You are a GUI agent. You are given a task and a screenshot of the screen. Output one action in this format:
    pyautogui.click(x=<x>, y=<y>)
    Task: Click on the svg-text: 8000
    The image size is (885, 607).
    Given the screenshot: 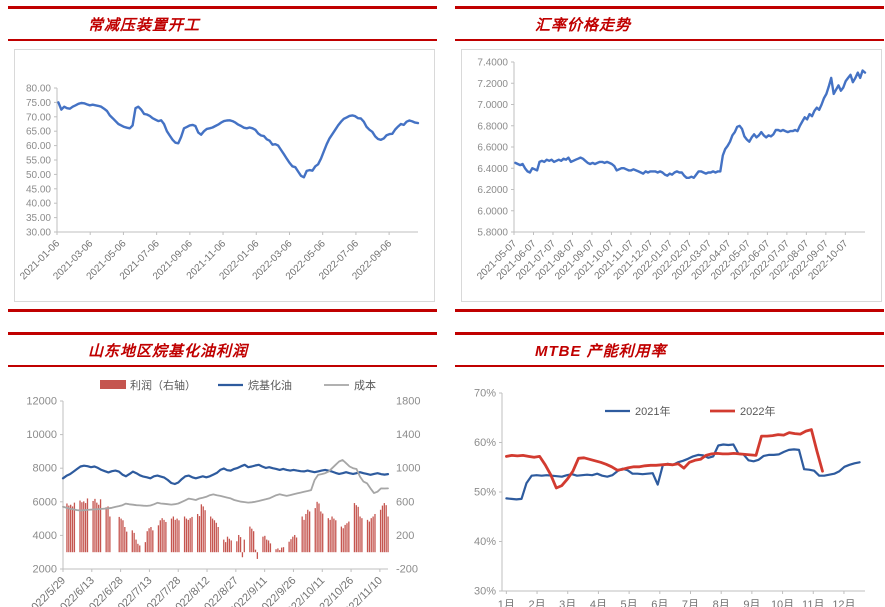 What is the action you would take?
    pyautogui.click(x=45, y=469)
    